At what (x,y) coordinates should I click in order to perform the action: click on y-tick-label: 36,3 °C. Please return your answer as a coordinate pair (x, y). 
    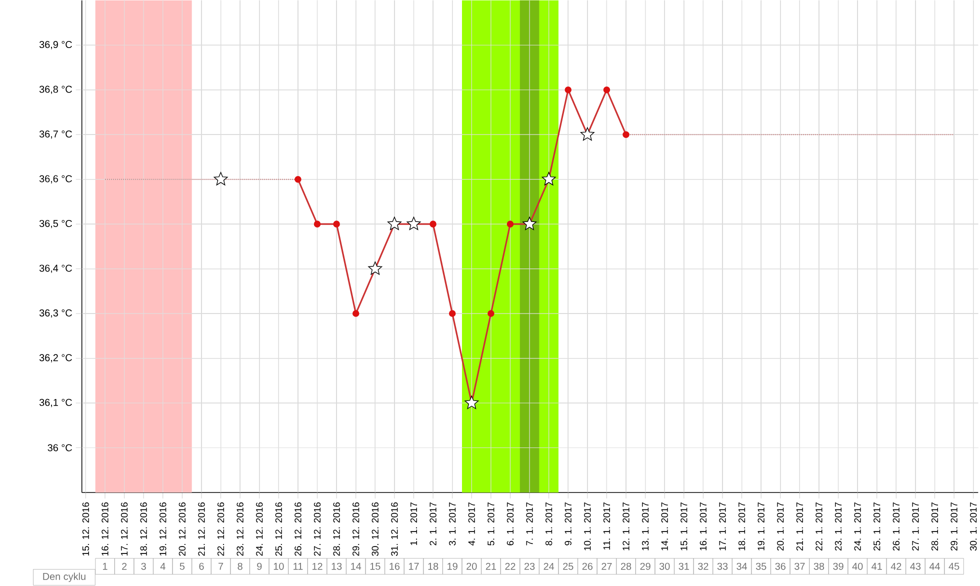
    Looking at the image, I should click on (55, 314).